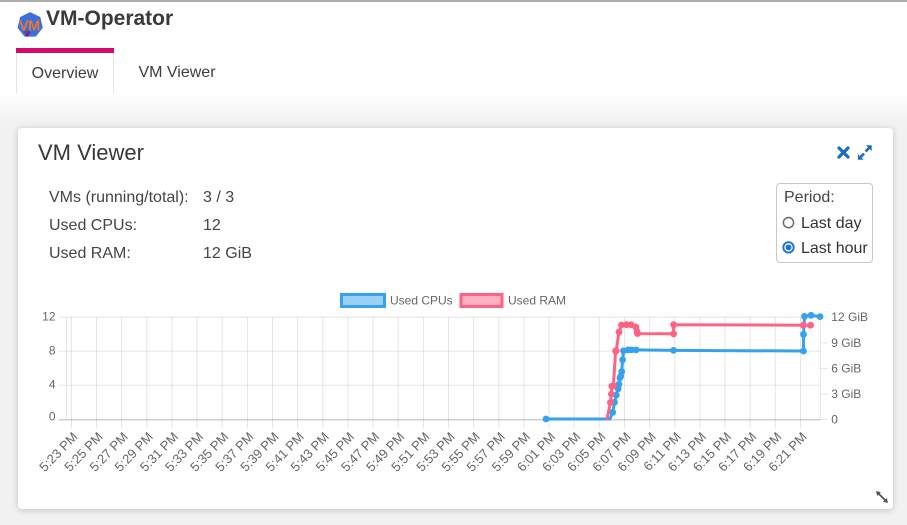 The height and width of the screenshot is (525, 907). I want to click on svg-text: VM, so click(29, 27).